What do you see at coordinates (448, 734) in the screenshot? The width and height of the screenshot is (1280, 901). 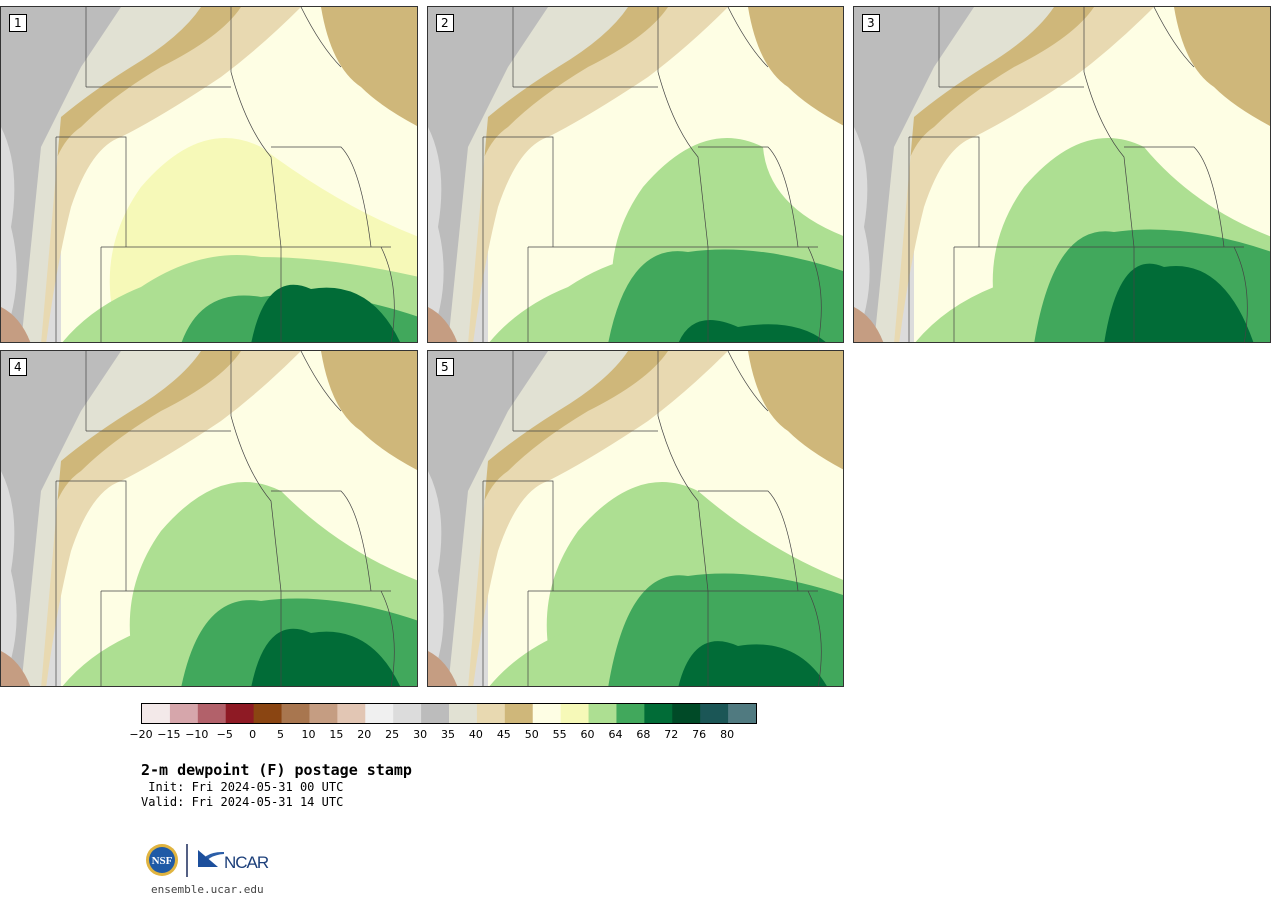 I see `colorbar-tick-label: 35` at bounding box center [448, 734].